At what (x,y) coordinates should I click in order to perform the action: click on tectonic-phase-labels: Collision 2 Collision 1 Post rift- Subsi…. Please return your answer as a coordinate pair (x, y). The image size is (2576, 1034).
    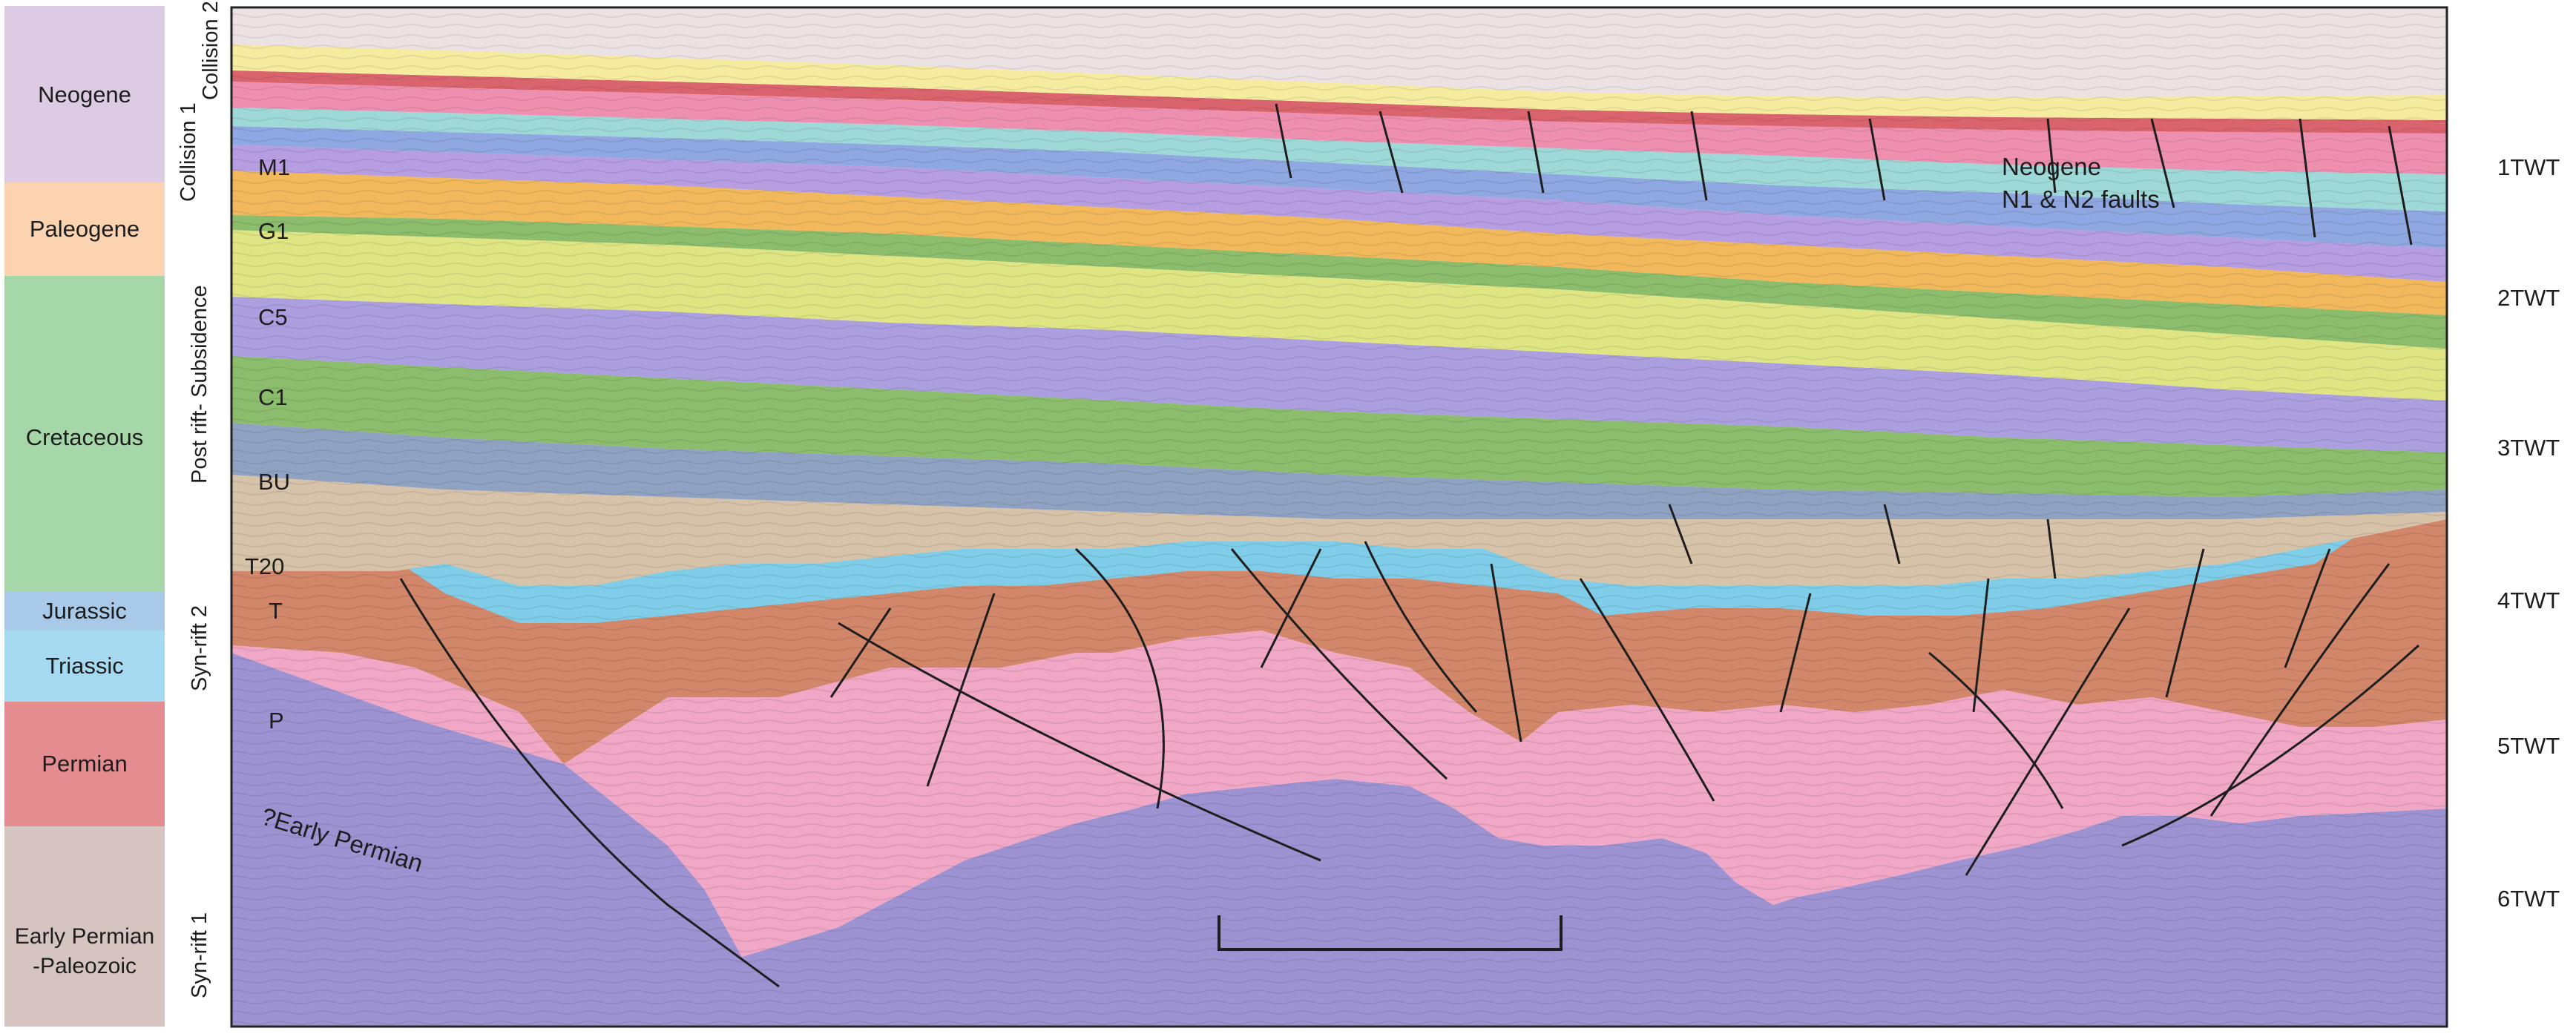
    Looking at the image, I should click on (200, 499).